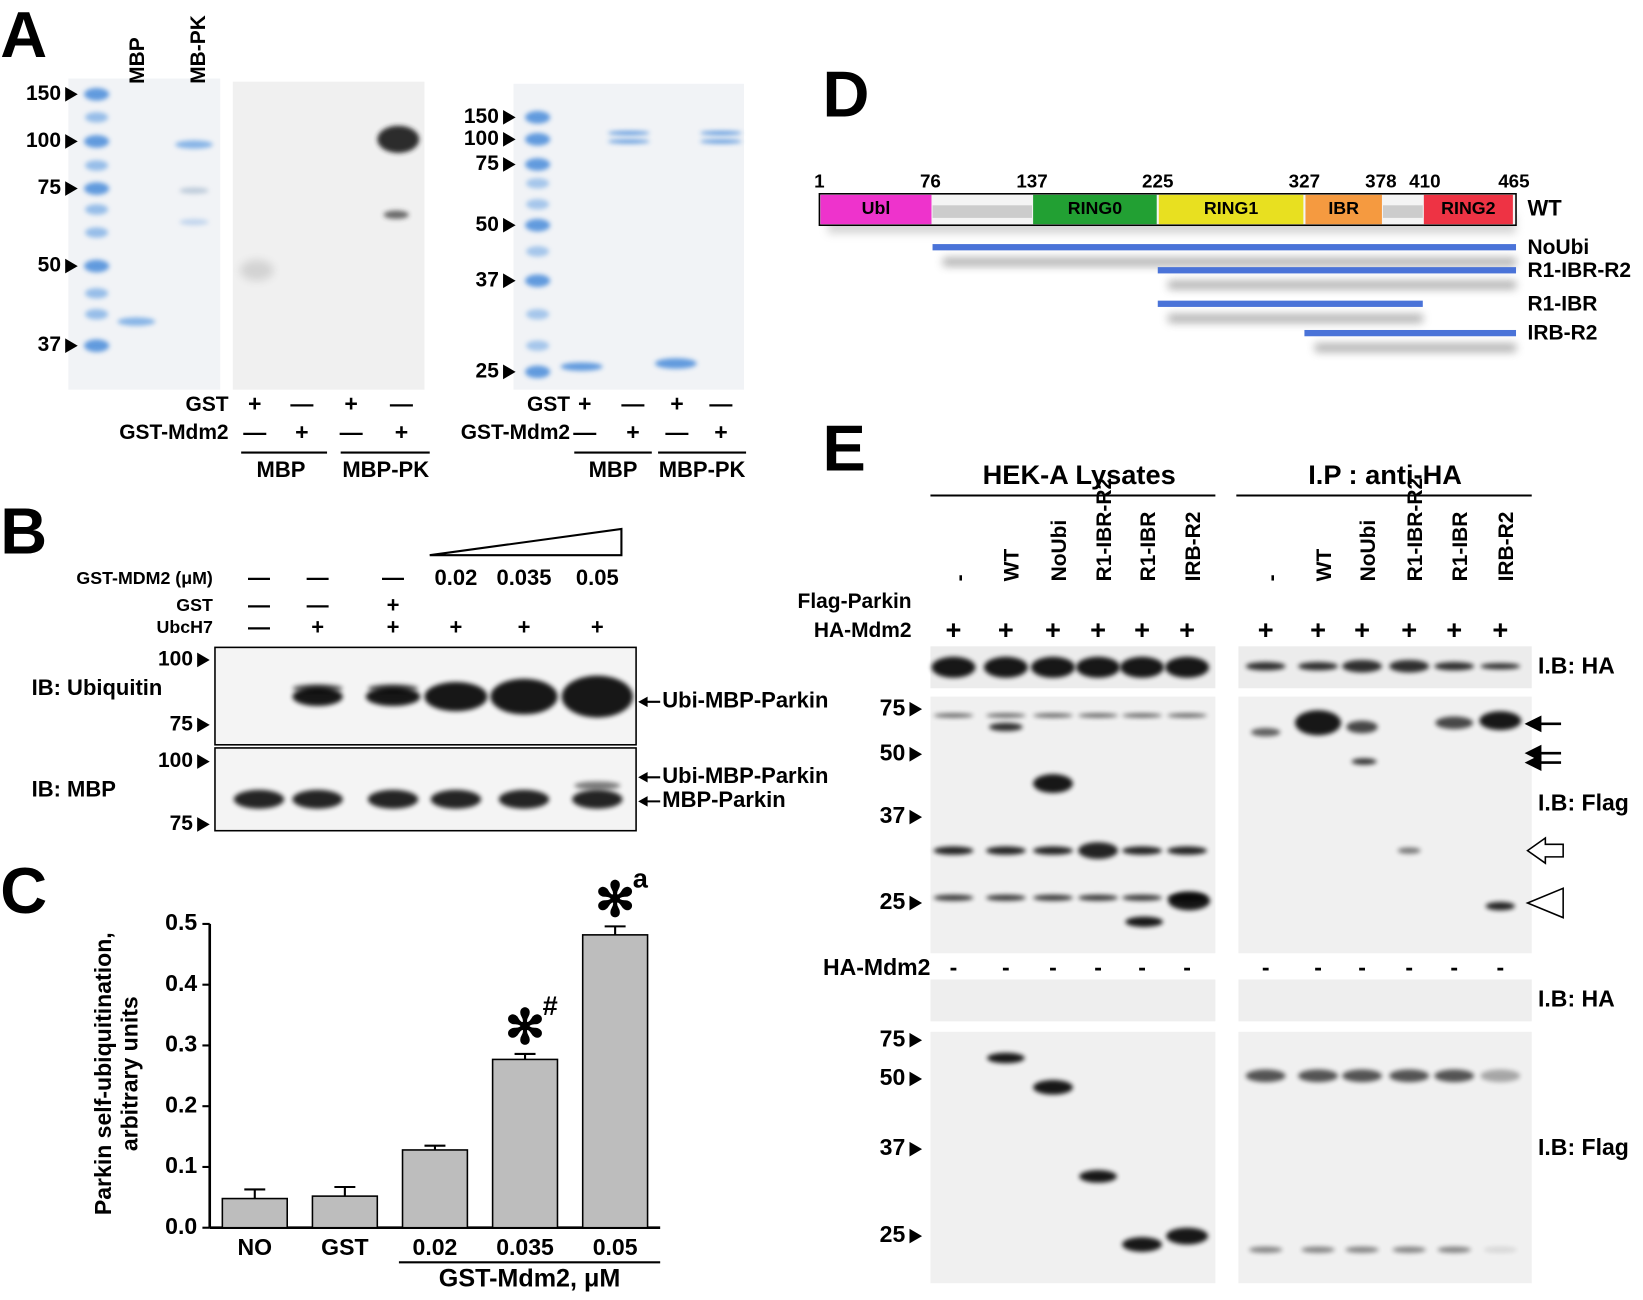  I want to click on residue-number: 327, so click(1304, 180).